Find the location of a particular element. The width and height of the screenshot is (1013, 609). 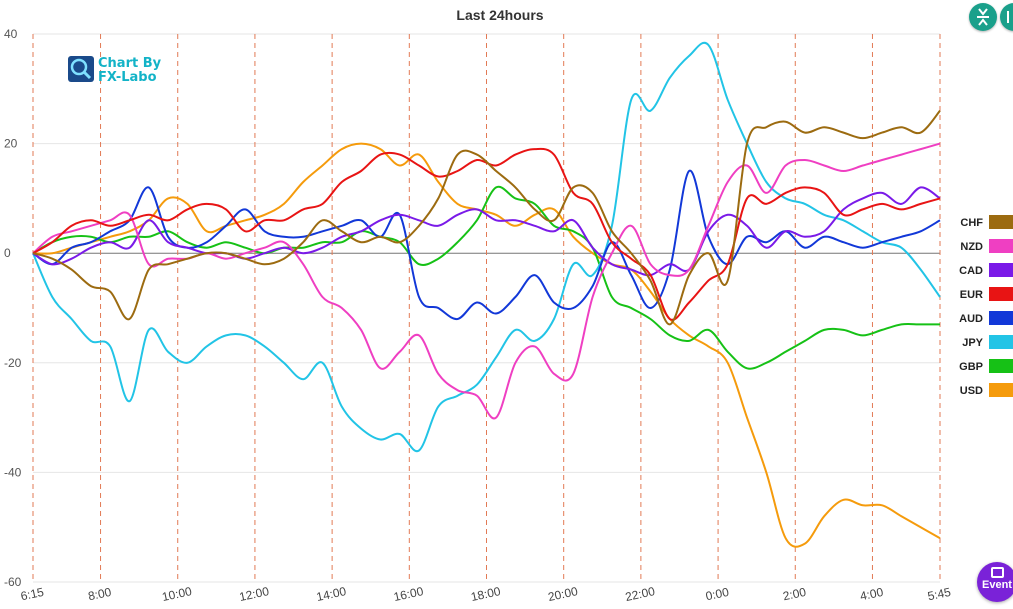

x-tick-label: 16:00 is located at coordinates (408, 594).